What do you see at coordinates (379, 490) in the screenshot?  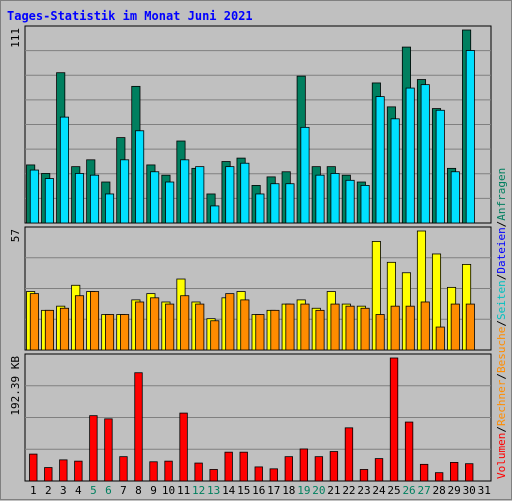 I see `x-tick-label: 24` at bounding box center [379, 490].